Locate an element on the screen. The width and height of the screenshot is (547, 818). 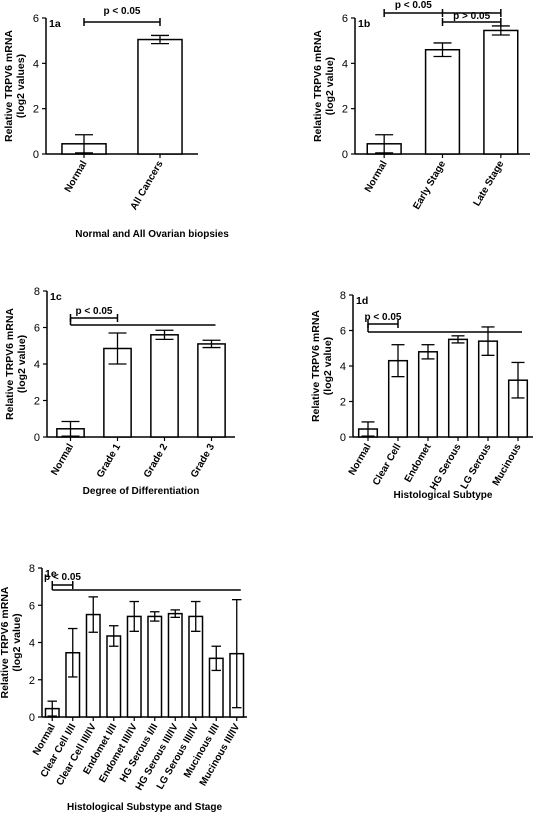
x-tick-label: Grade 3 is located at coordinates (203, 461).